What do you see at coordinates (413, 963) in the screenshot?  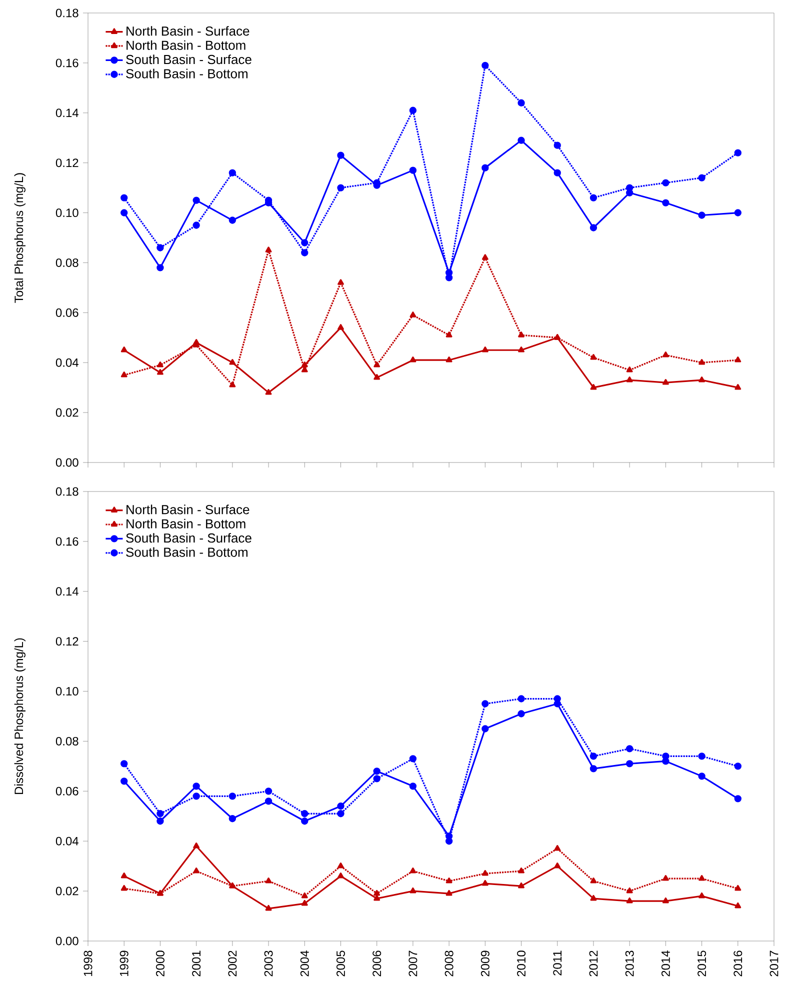 I see `x-tick-label: 2007` at bounding box center [413, 963].